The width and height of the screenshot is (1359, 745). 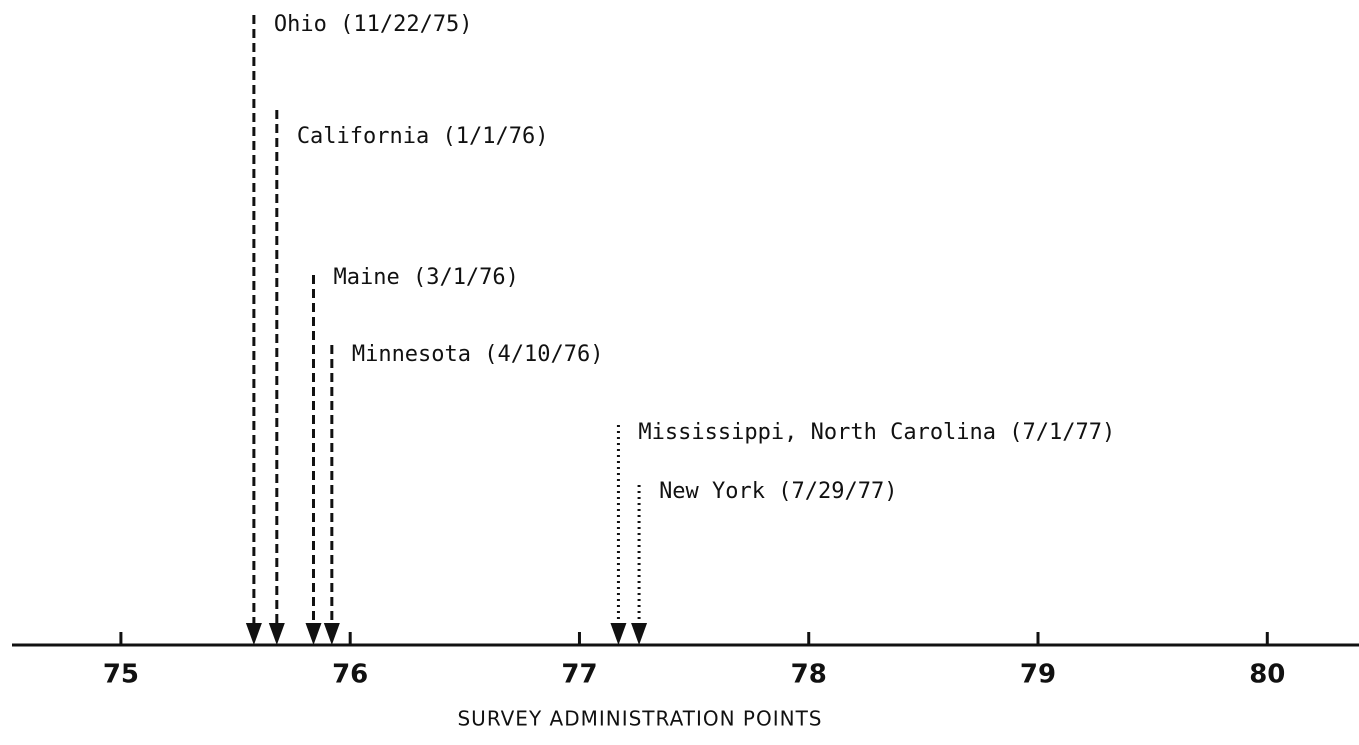 I want to click on x-tick-label: 80, so click(x=1267, y=675).